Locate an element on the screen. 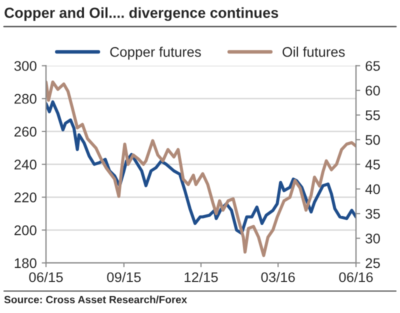 This screenshot has height=313, width=400. y2-tick-label: 45 is located at coordinates (372, 165).